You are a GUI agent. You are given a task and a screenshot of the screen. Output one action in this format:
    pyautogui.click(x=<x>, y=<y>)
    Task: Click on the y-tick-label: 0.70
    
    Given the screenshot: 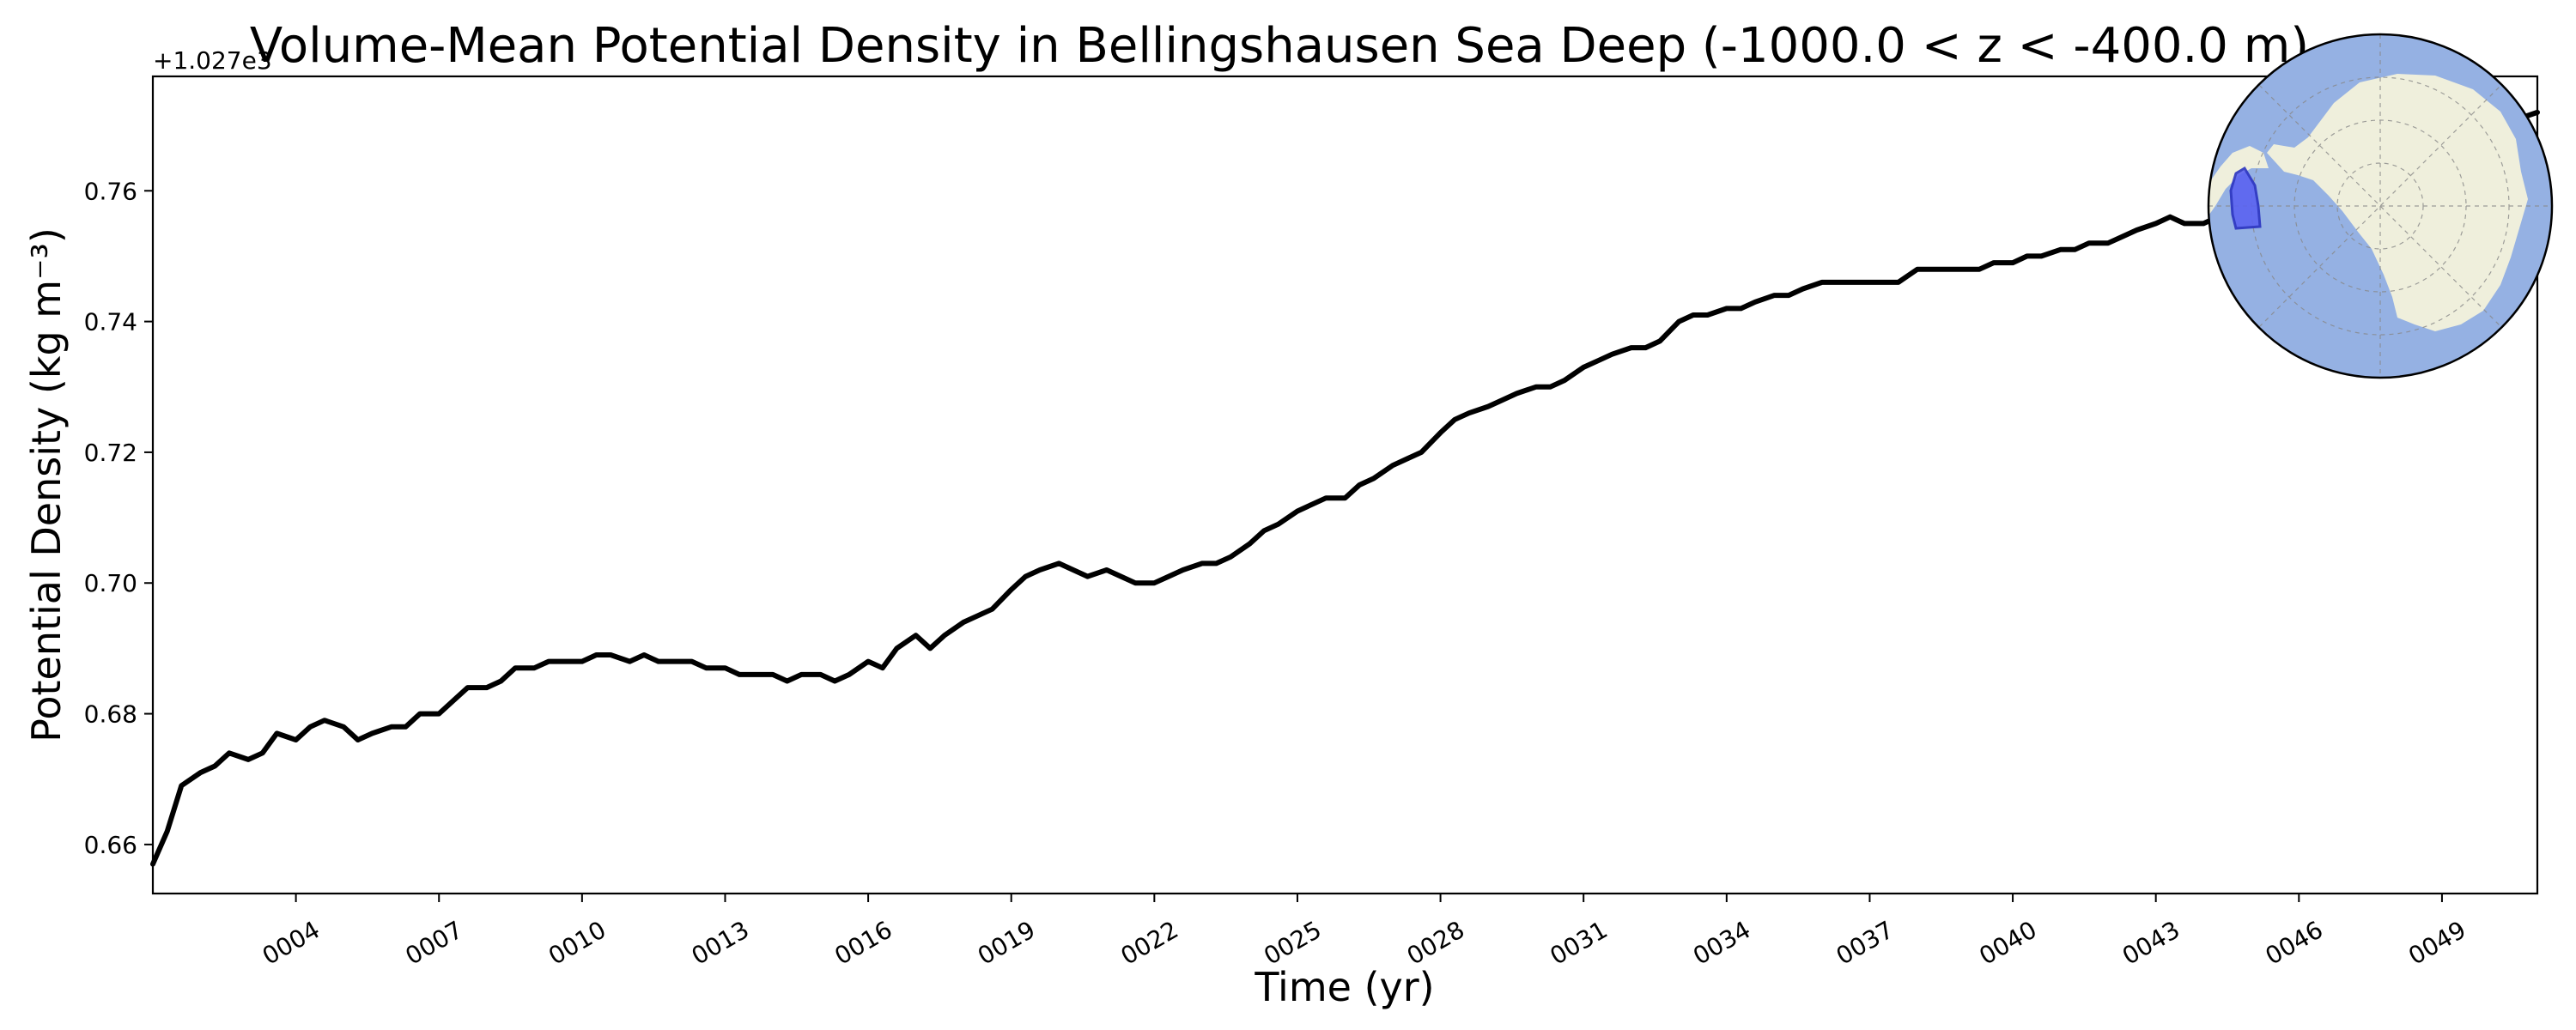 What is the action you would take?
    pyautogui.click(x=111, y=583)
    